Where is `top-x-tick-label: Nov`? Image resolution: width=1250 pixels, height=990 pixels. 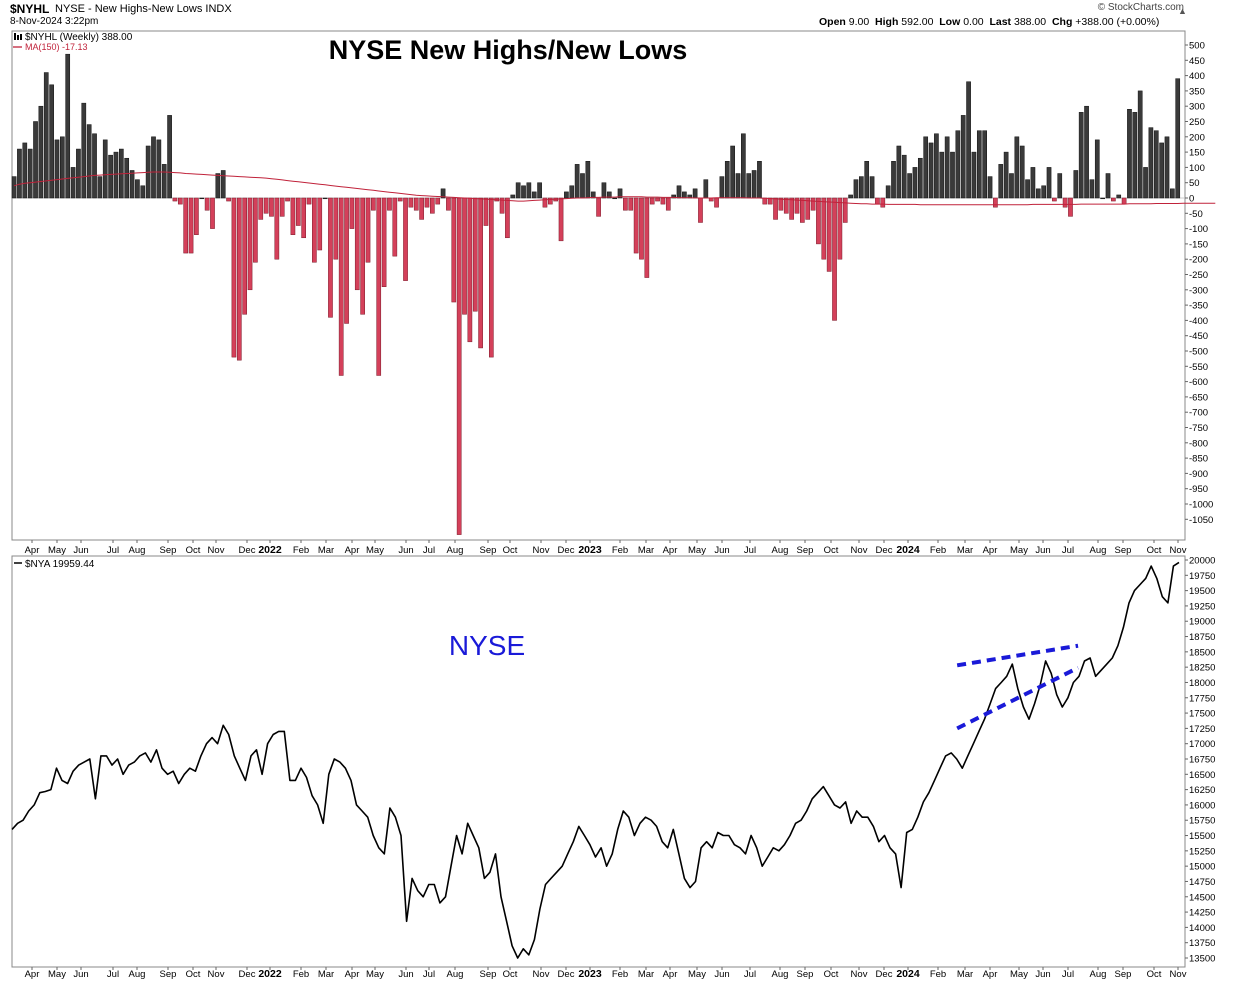
top-x-tick-label: Nov is located at coordinates (1178, 550).